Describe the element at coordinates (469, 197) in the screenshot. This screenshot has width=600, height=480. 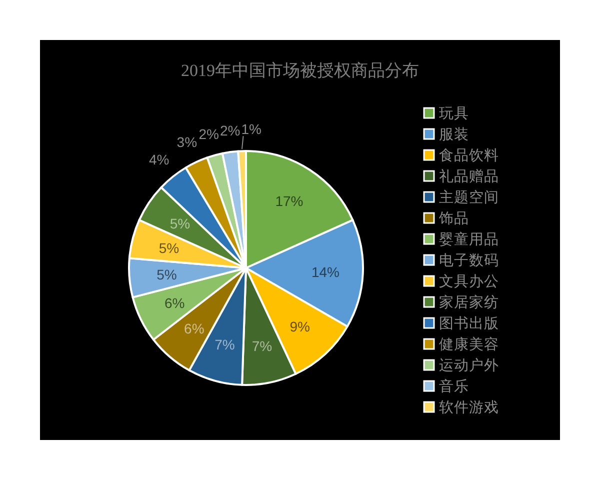
I see `legend-label: 主题空间` at that location.